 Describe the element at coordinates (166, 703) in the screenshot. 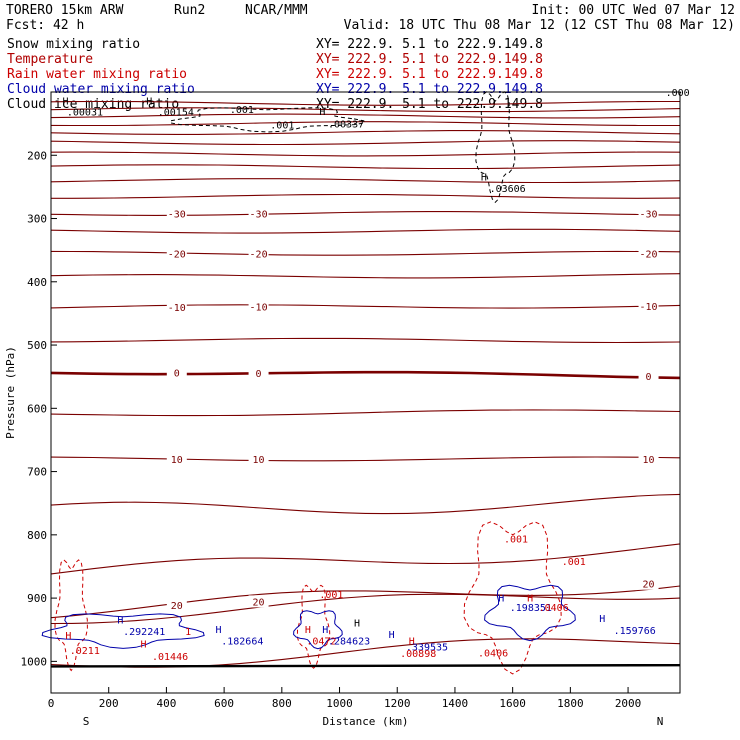

I see `x-tick-label: 400` at that location.